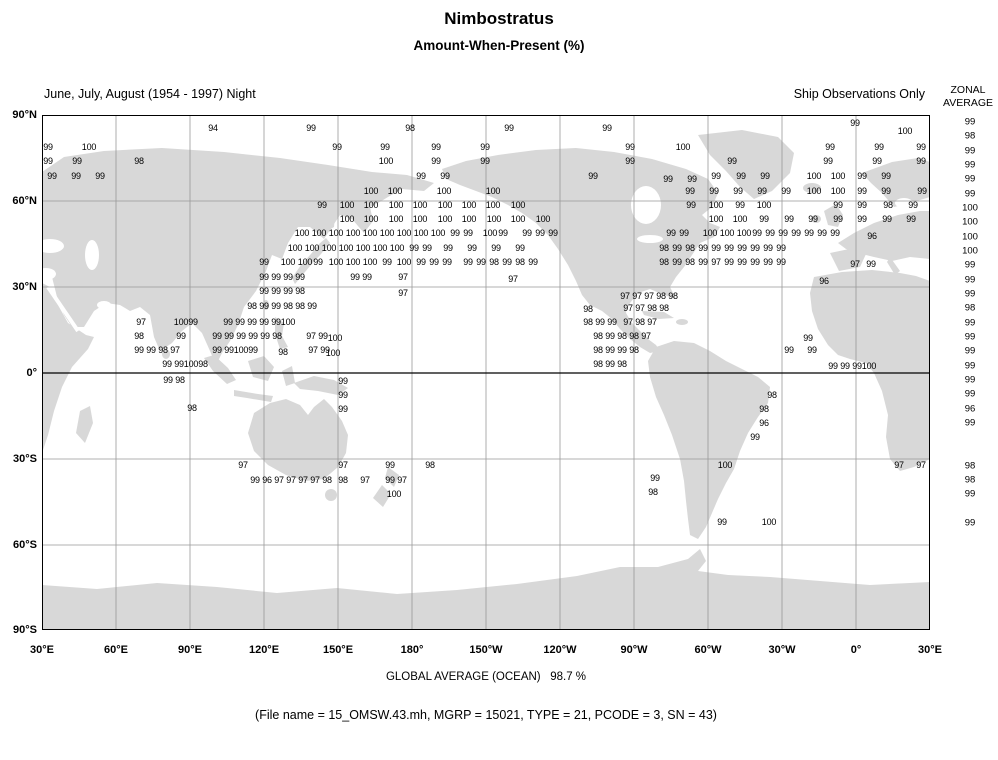  I want to click on landmass-italy, so click(893, 266).